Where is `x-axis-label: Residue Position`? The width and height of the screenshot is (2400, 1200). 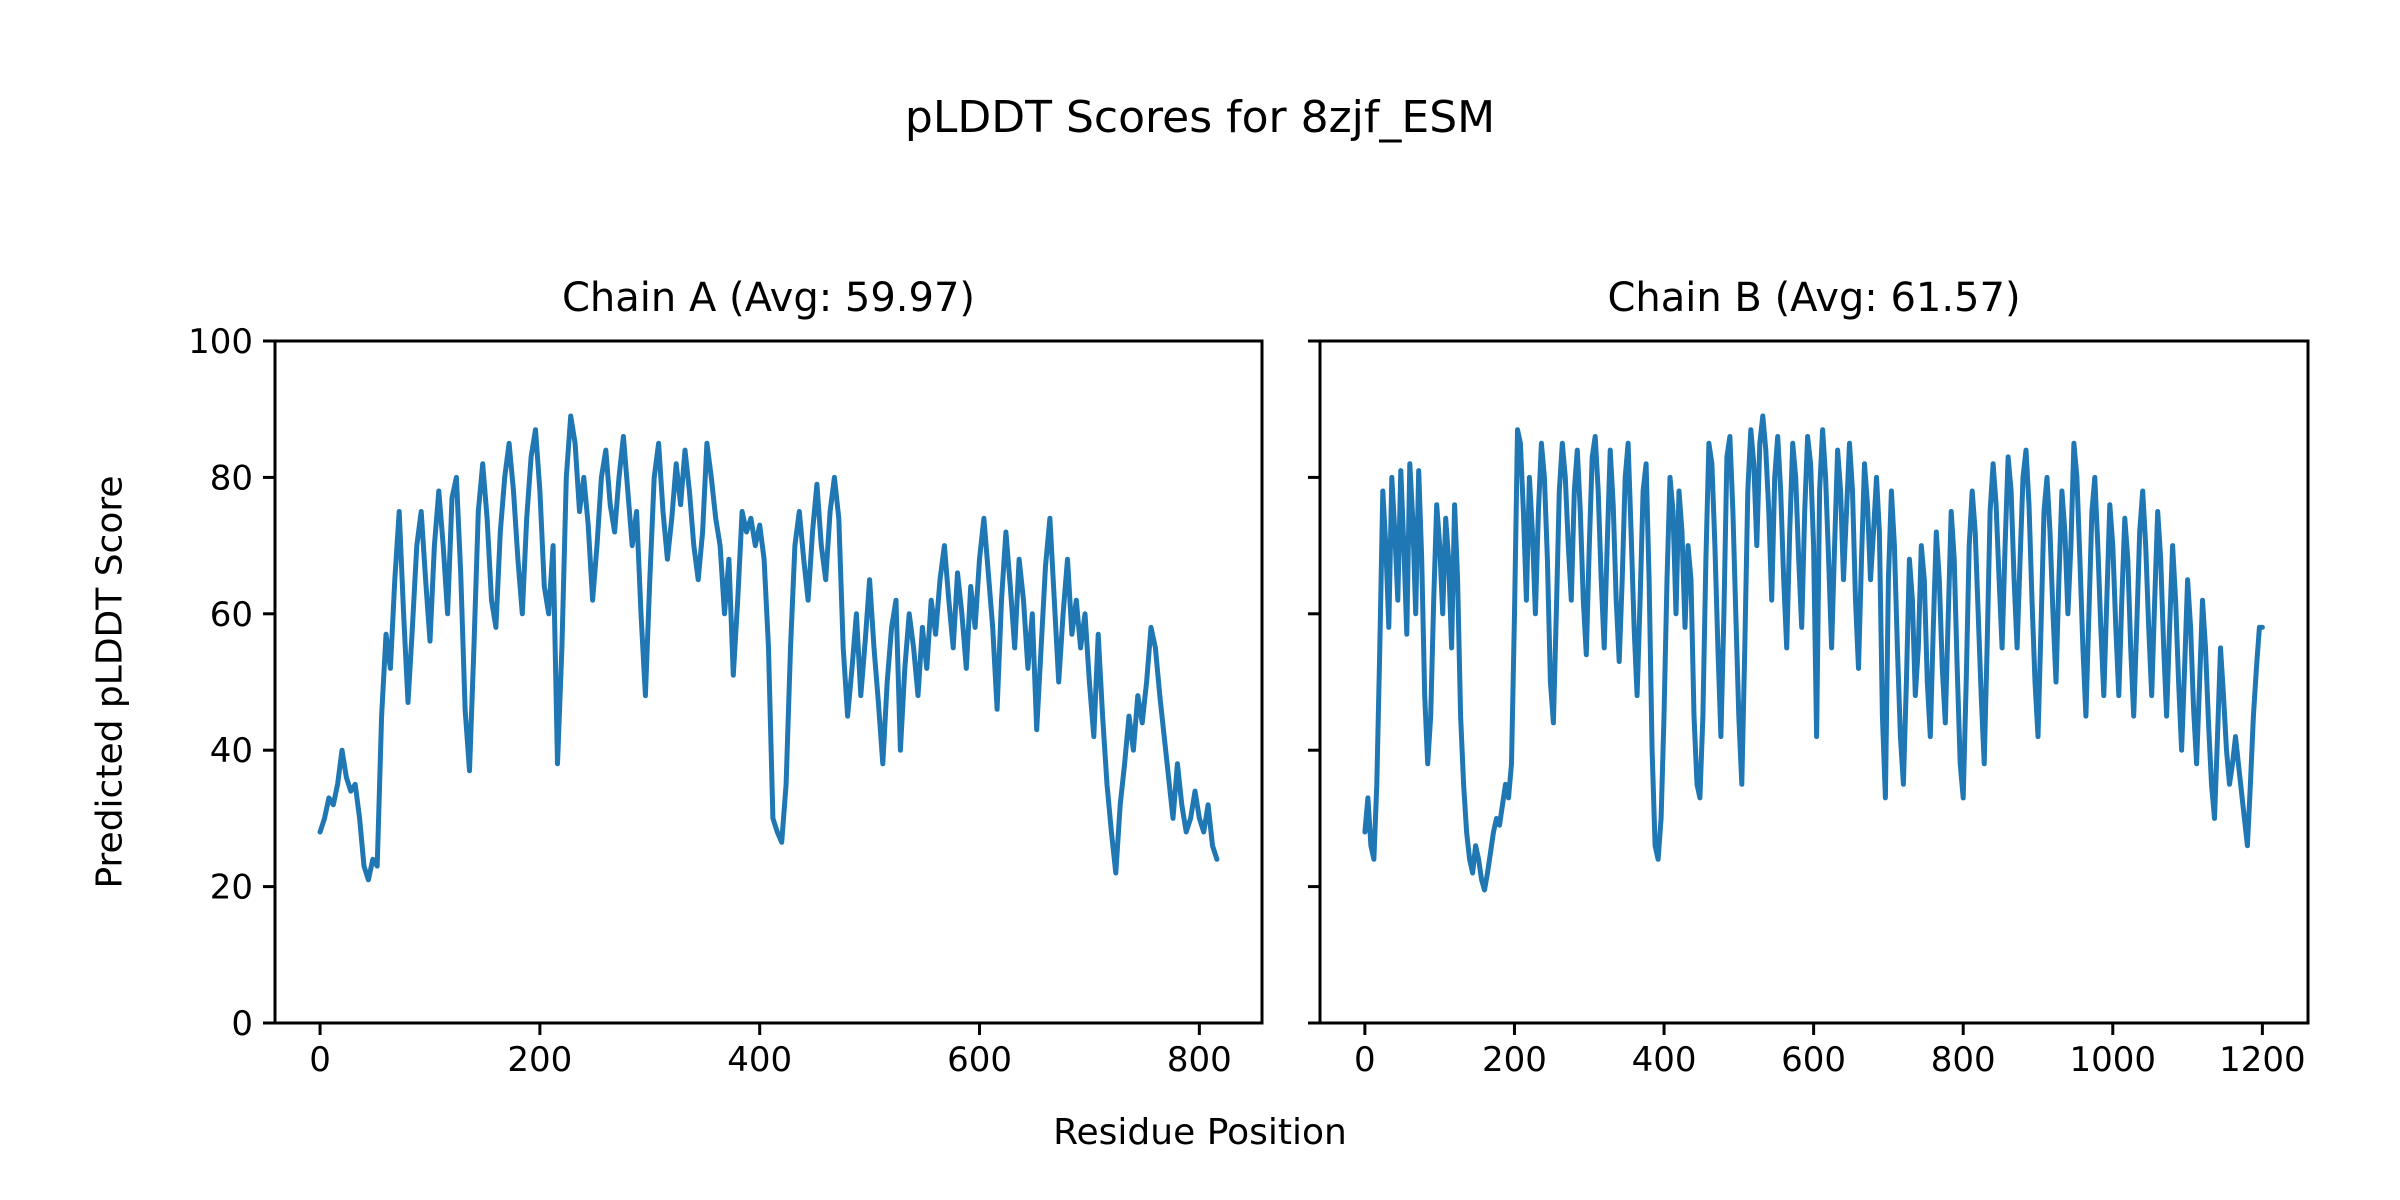
x-axis-label: Residue Position is located at coordinates (1200, 1132).